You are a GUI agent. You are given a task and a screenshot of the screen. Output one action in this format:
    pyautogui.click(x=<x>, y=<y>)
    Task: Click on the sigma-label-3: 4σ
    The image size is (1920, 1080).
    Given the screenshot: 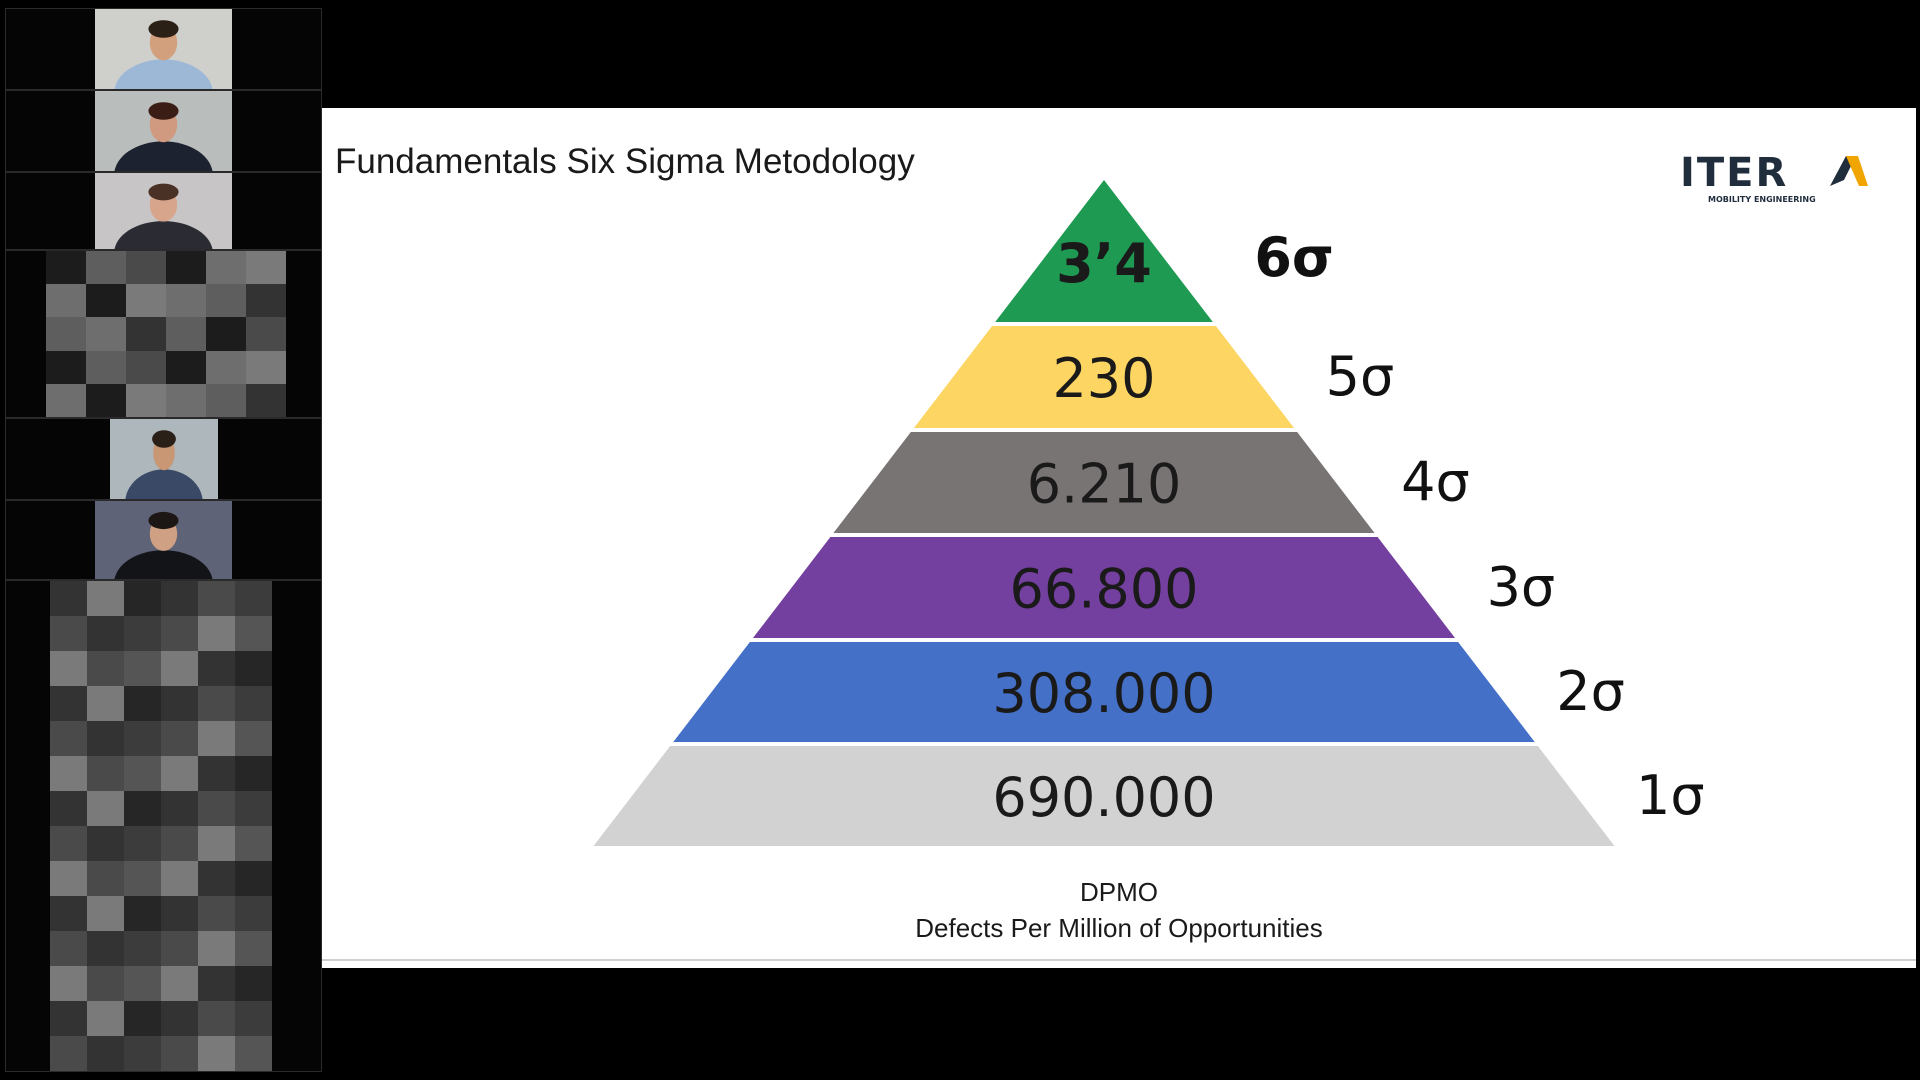 What is the action you would take?
    pyautogui.click(x=1435, y=482)
    